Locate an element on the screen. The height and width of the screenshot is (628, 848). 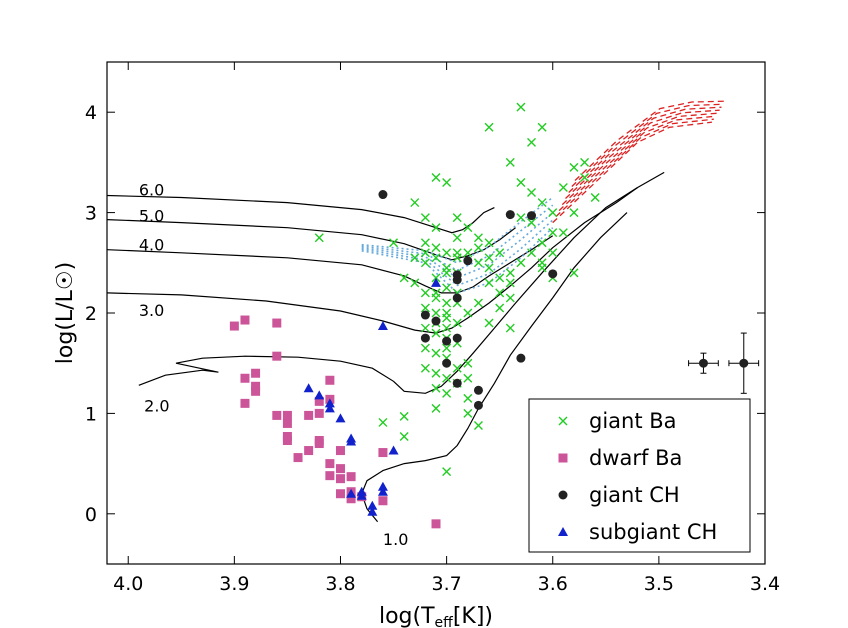
y-tick-label: 1 is located at coordinates (91, 414).